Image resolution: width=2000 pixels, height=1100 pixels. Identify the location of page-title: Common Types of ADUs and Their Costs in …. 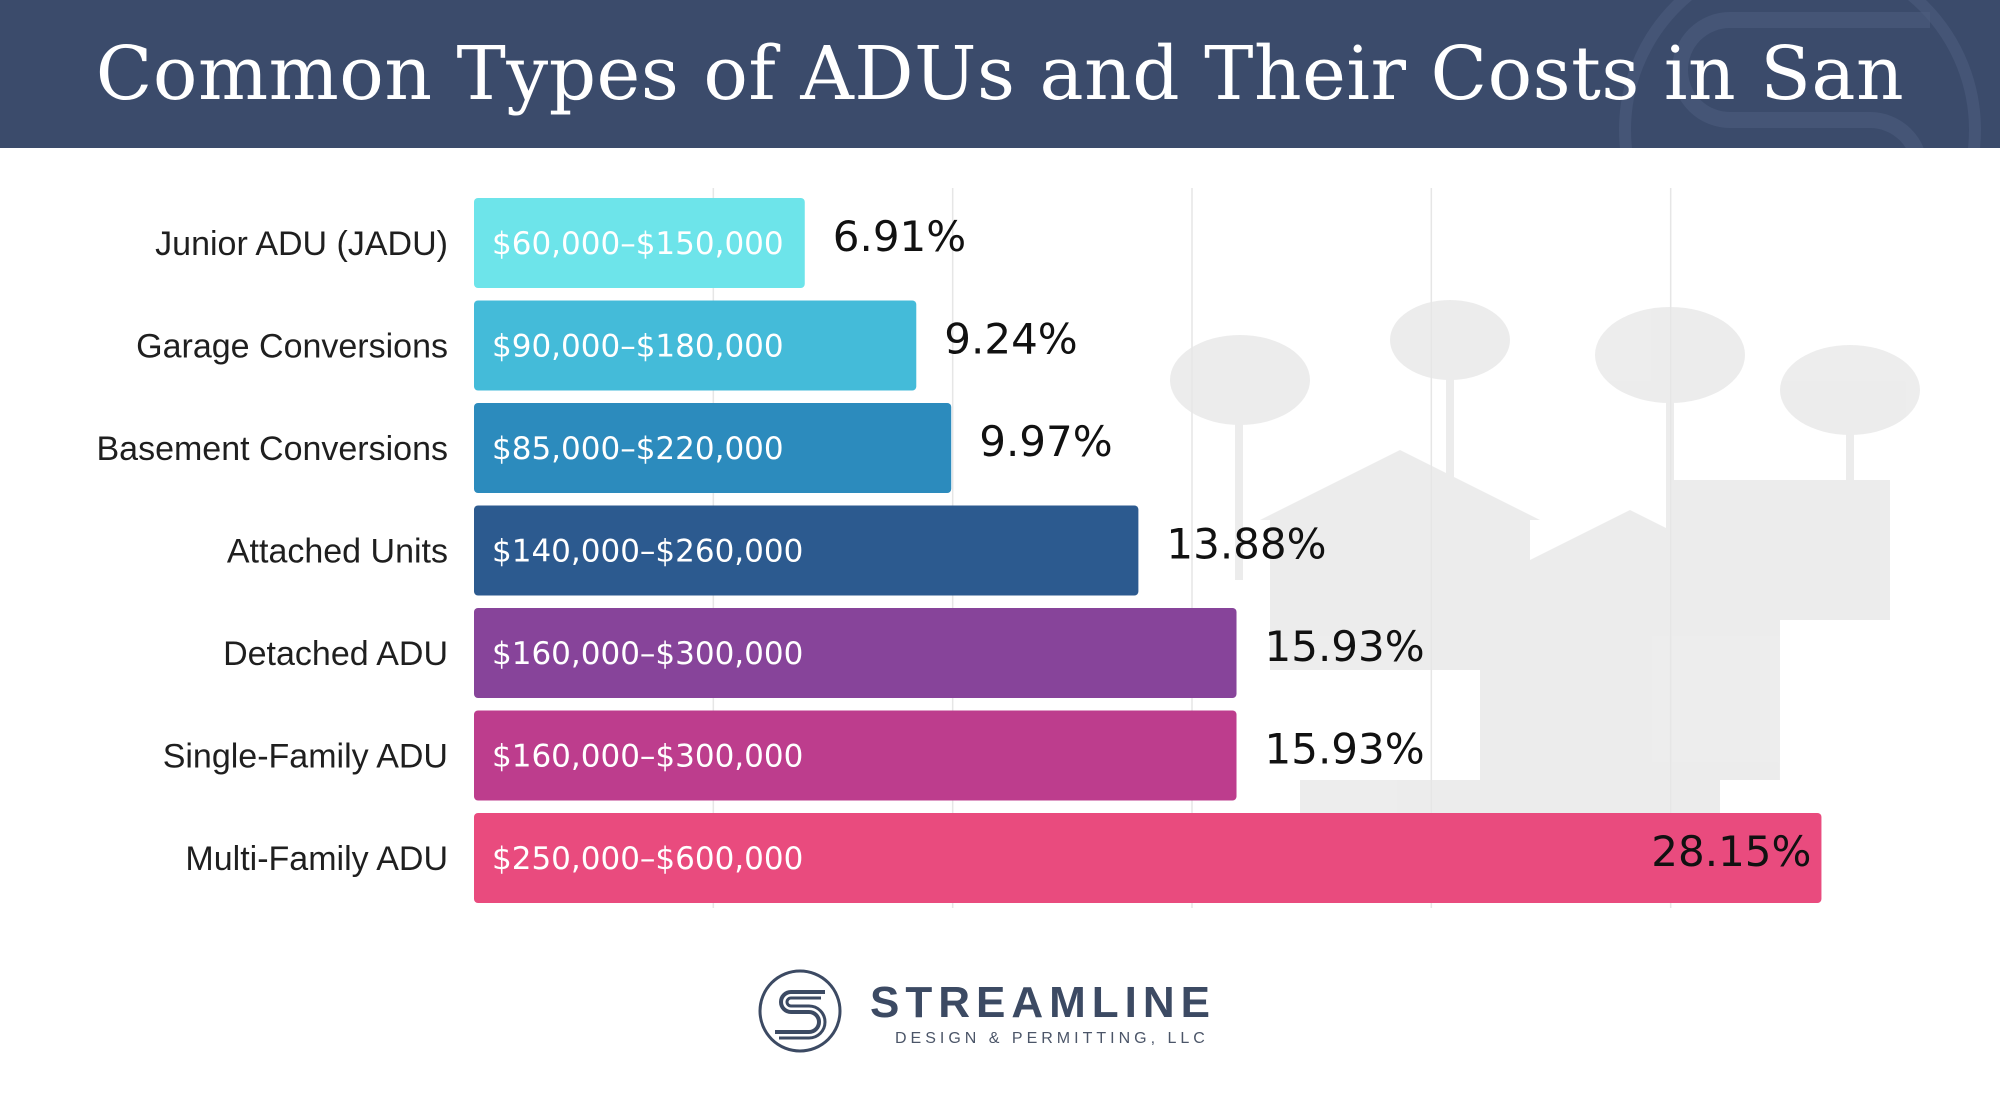
(1000, 74).